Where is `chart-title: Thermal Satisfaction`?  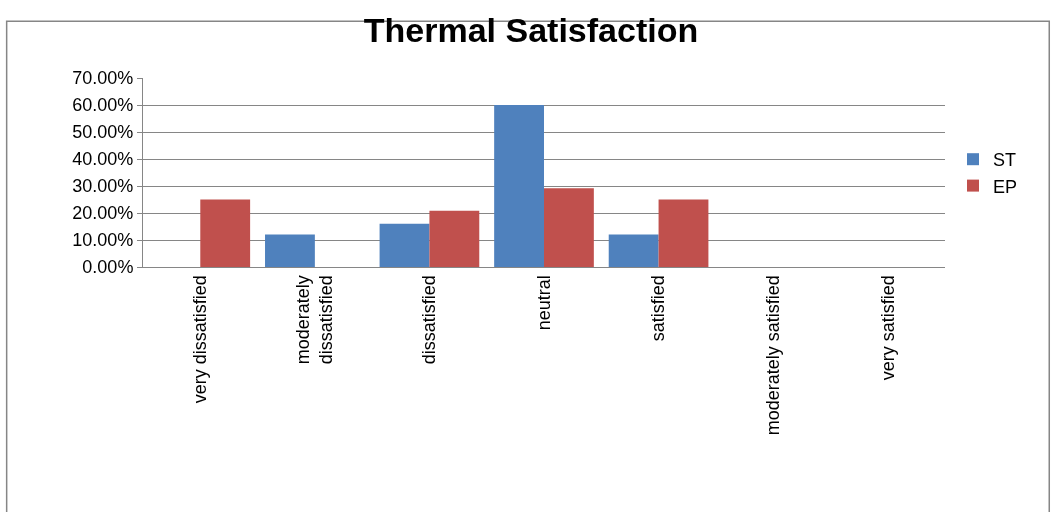 chart-title: Thermal Satisfaction is located at coordinates (531, 29).